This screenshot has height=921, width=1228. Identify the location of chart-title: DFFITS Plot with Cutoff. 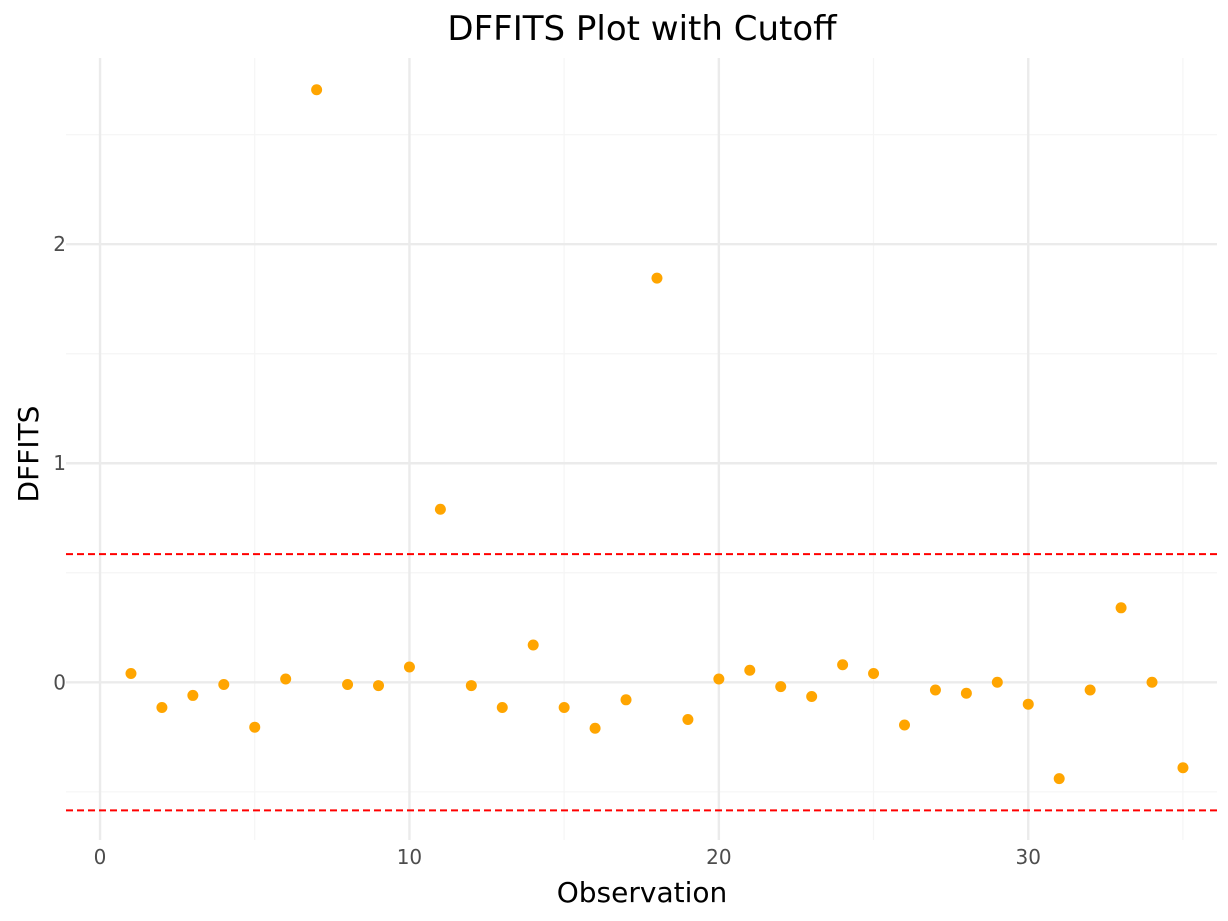
(642, 29).